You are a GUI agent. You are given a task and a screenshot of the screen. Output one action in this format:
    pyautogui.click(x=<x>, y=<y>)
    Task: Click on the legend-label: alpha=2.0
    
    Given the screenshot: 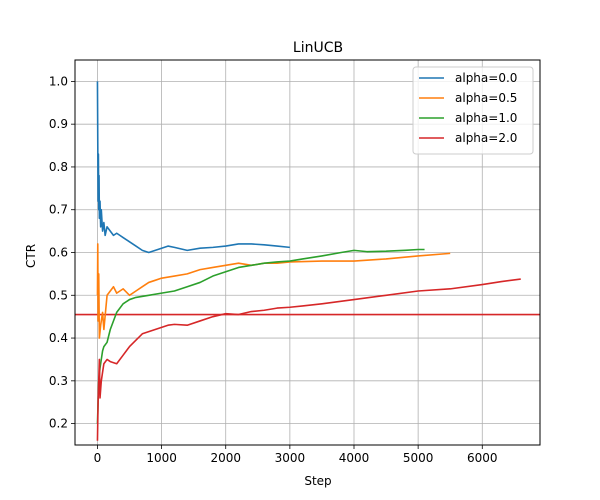 What is the action you would take?
    pyautogui.click(x=486, y=138)
    